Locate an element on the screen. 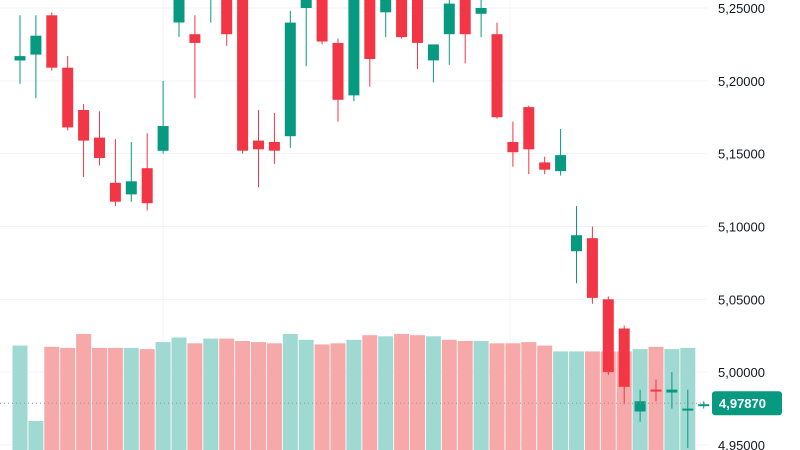 The image size is (800, 450). y-tick-label: 4,95000 is located at coordinates (741, 444).